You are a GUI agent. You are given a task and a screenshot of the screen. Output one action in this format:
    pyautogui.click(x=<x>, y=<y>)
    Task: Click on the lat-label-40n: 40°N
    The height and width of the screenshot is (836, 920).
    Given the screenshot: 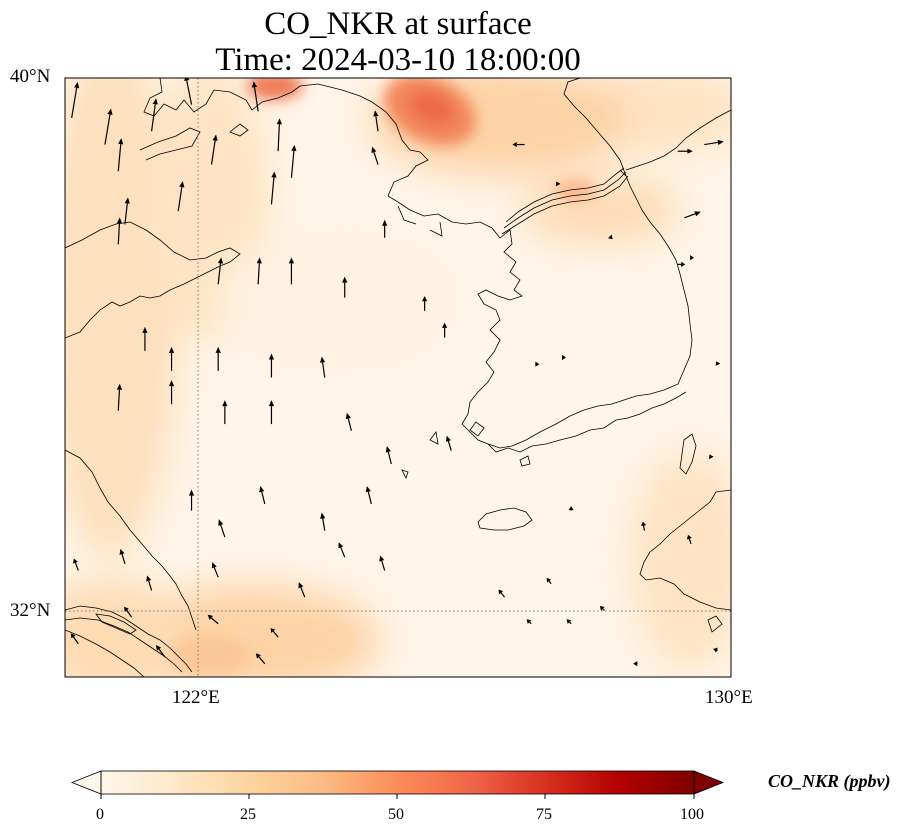 What is the action you would take?
    pyautogui.click(x=30, y=76)
    